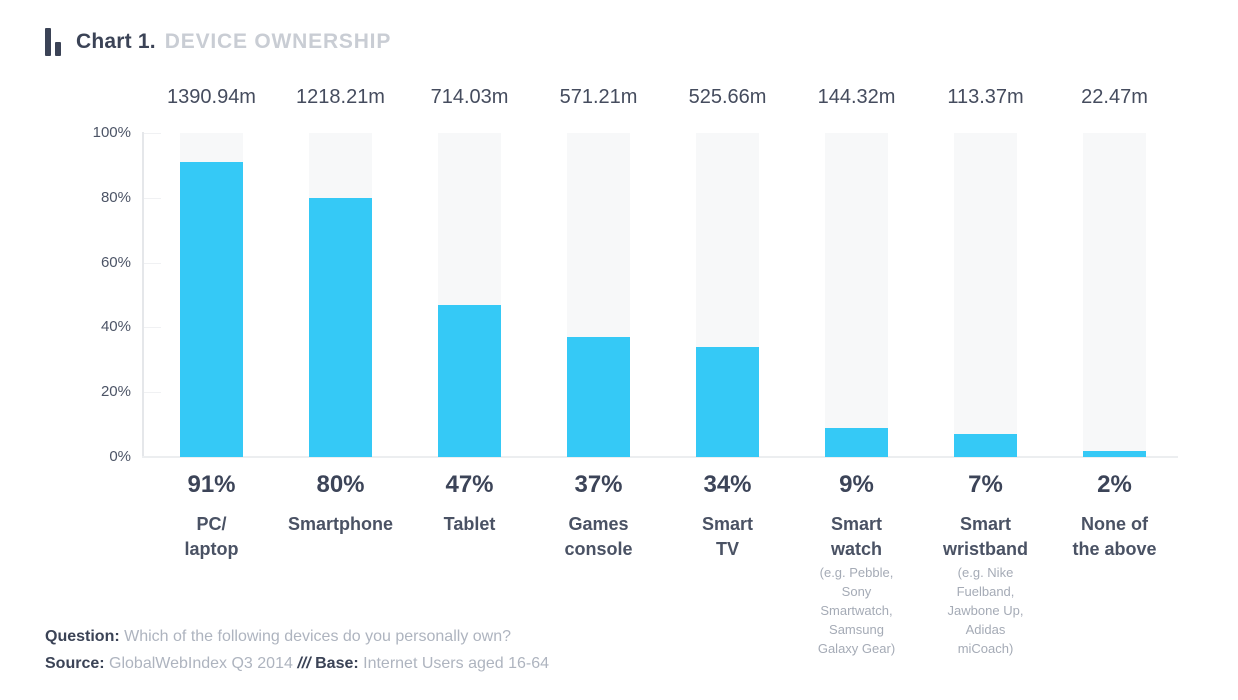 Image resolution: width=1238 pixels, height=700 pixels. Describe the element at coordinates (48, 42) in the screenshot. I see `bar-chart-icon-tall-bar` at that location.